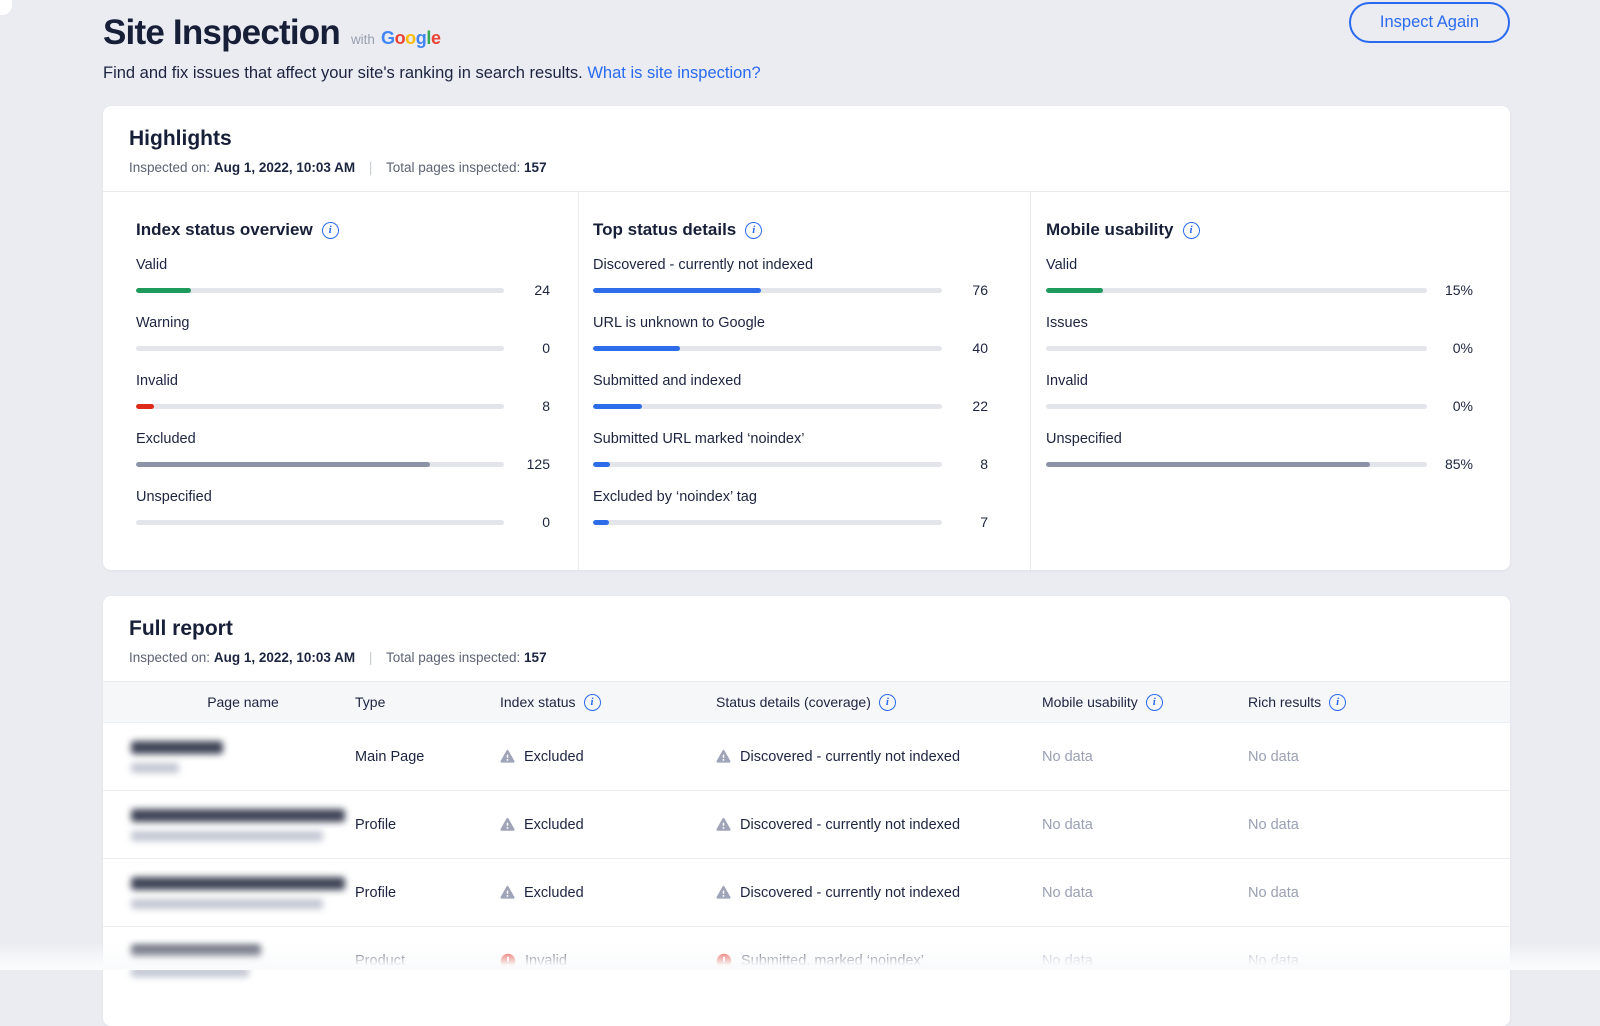 This screenshot has width=1600, height=1026. What do you see at coordinates (1285, 702) in the screenshot?
I see `column-header-label: Rich results` at bounding box center [1285, 702].